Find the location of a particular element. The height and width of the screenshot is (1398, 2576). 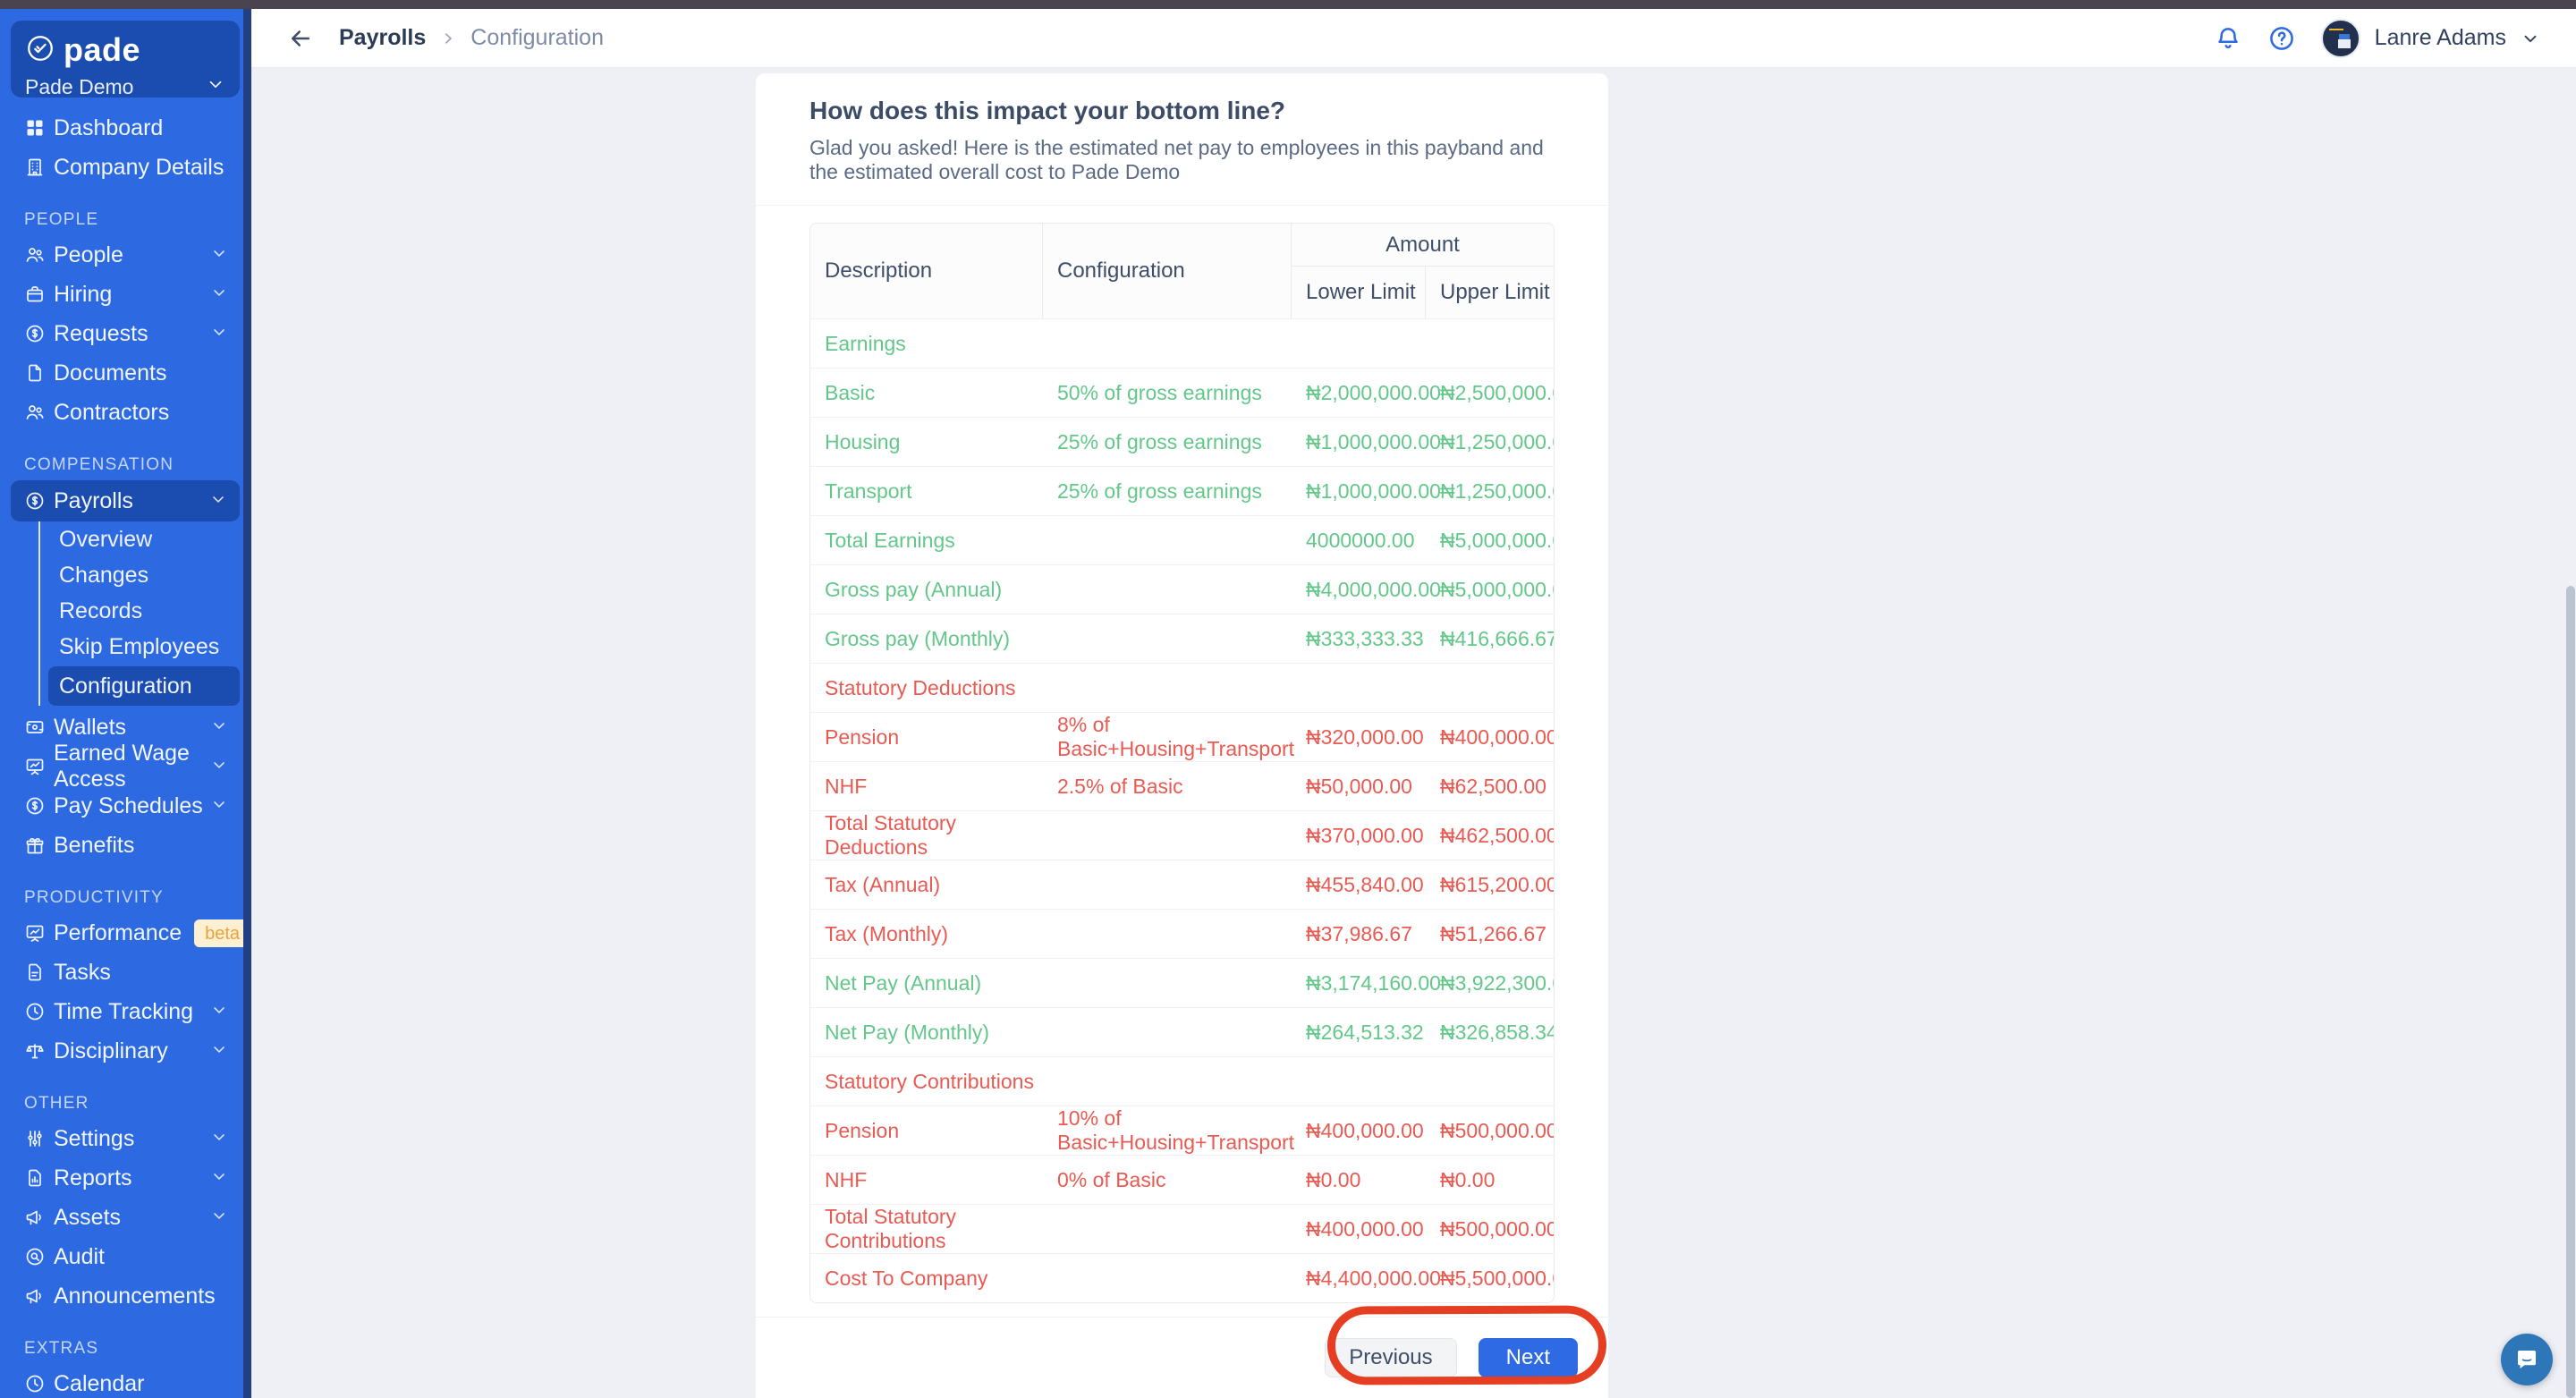

sidebar-item-company-details: Company Details is located at coordinates (125, 167).